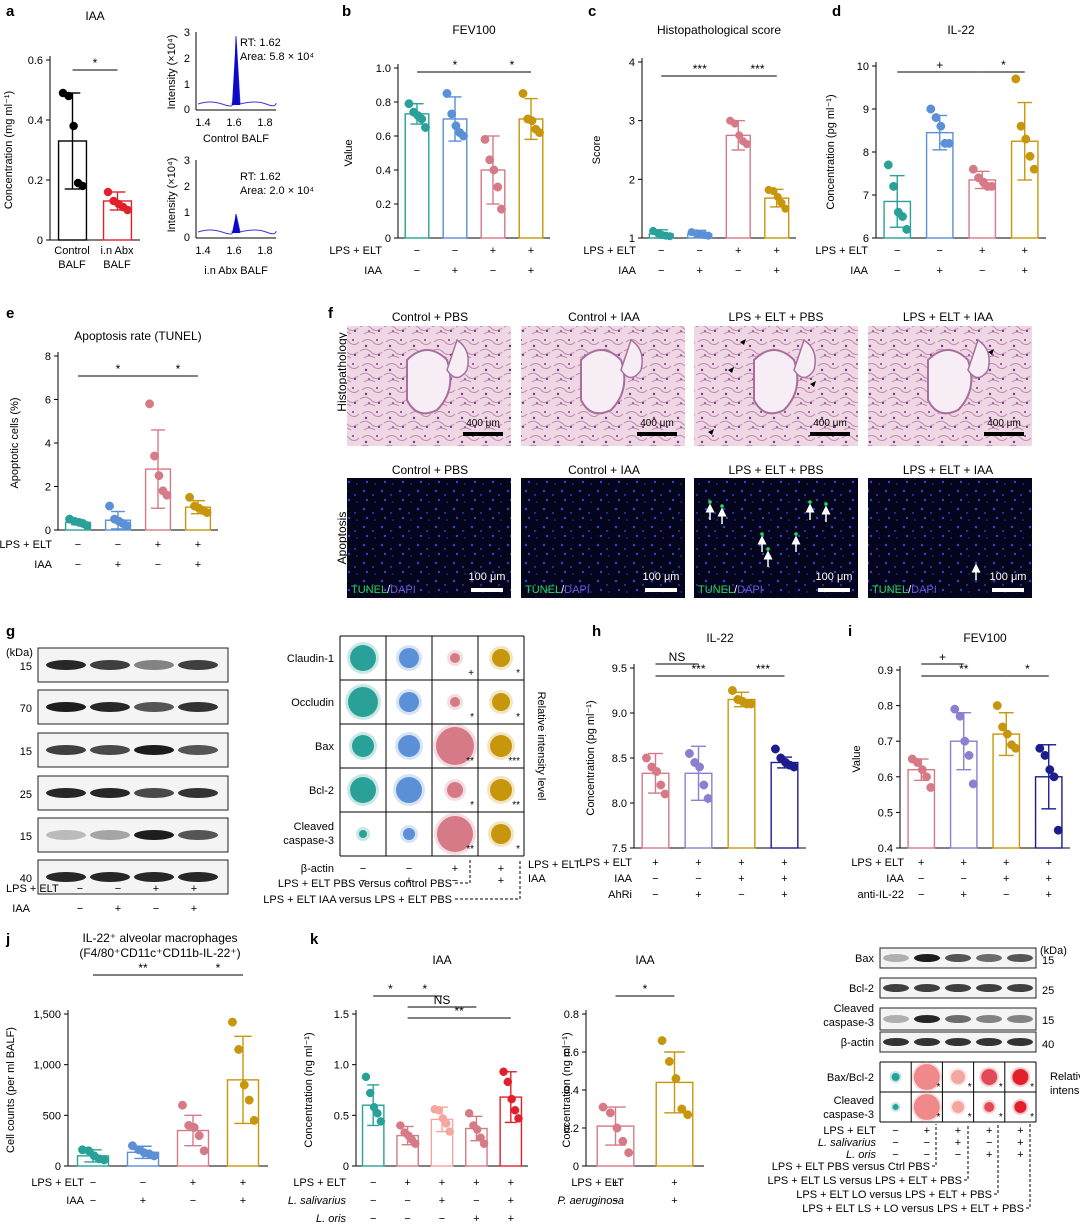 This screenshot has width=1080, height=1227. Describe the element at coordinates (904, 590) in the screenshot. I see `stain-label: TUNEL/DAPI` at that location.